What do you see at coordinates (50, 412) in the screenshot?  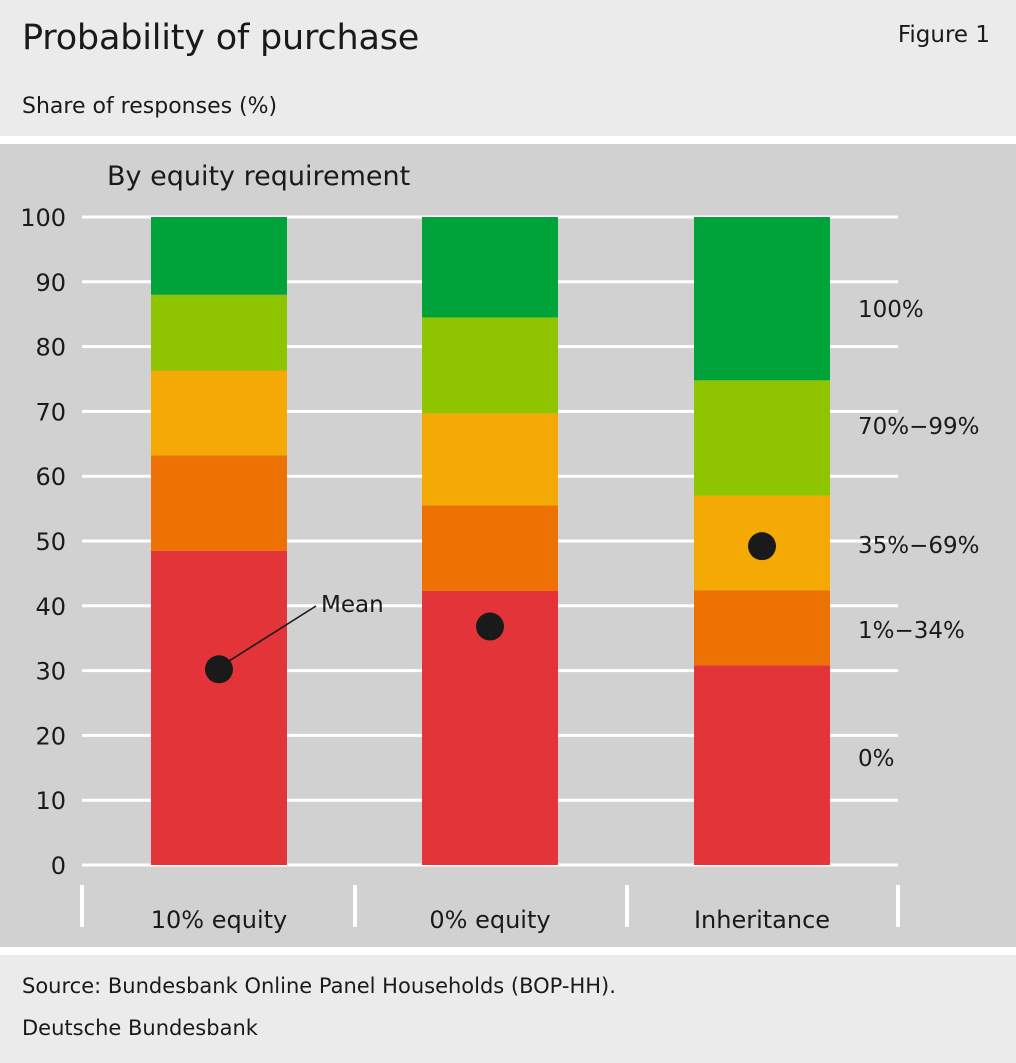 I see `y-tick-label: 70` at bounding box center [50, 412].